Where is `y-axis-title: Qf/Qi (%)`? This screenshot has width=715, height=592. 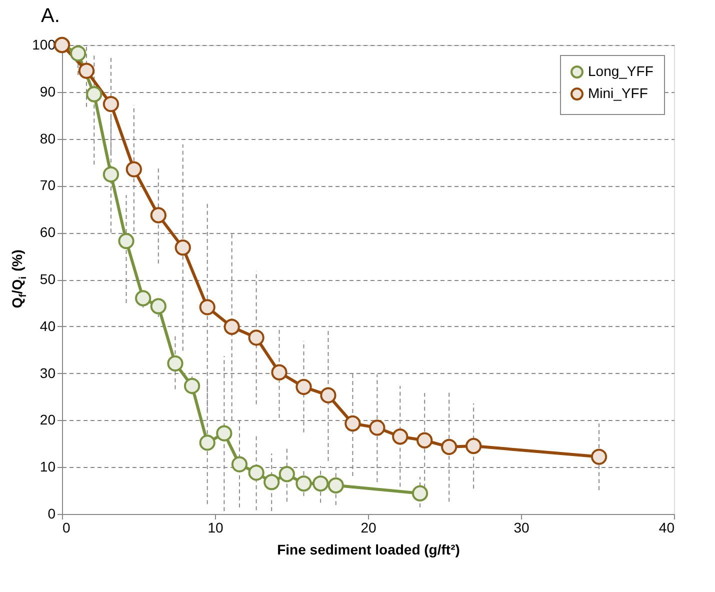 y-axis-title: Qf/Qi (%) is located at coordinates (19, 279).